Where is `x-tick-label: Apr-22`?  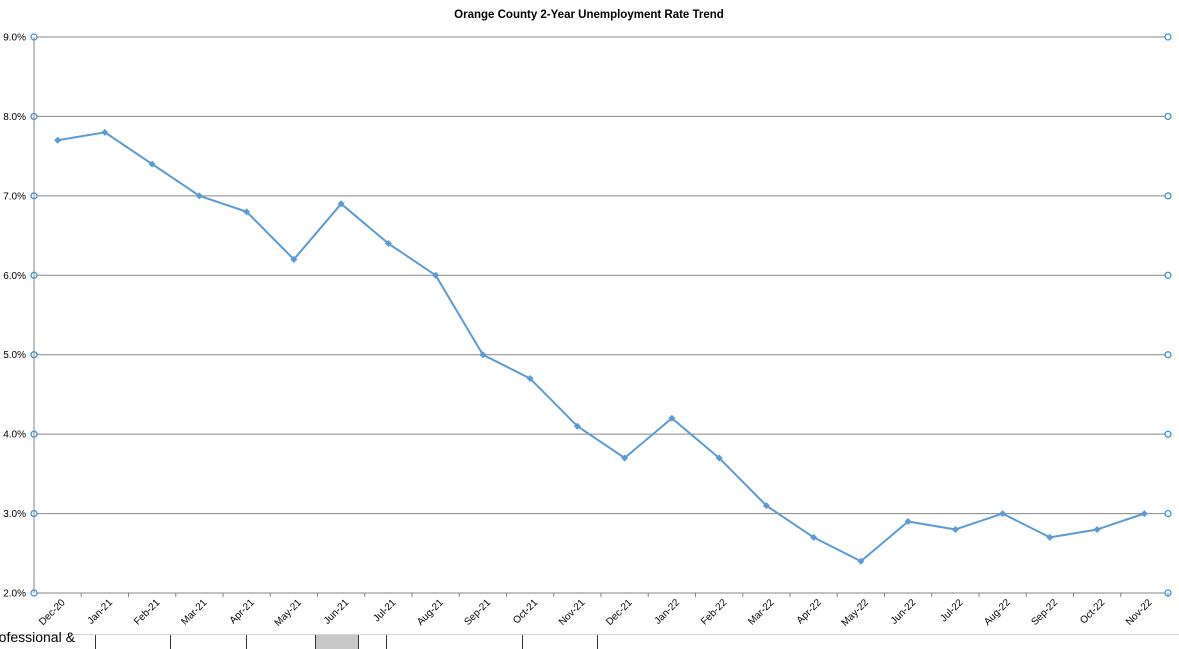 x-tick-label: Apr-22 is located at coordinates (809, 611).